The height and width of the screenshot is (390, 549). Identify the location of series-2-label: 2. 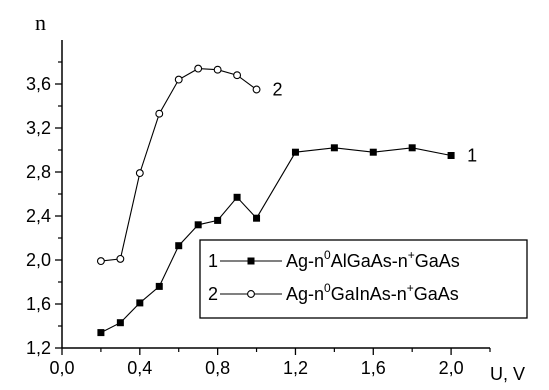
(278, 90).